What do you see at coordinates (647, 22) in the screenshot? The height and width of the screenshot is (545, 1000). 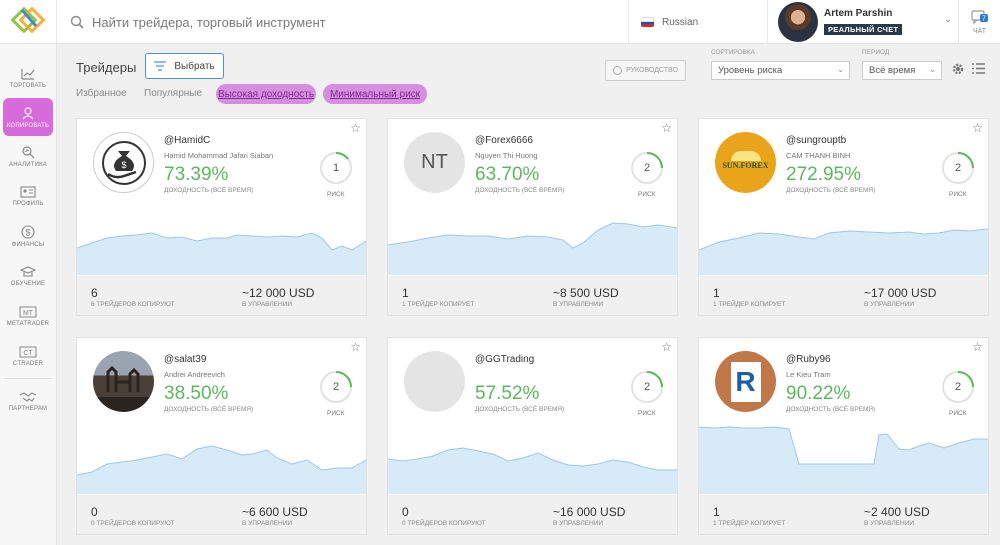 I see `russia-flag-icon` at bounding box center [647, 22].